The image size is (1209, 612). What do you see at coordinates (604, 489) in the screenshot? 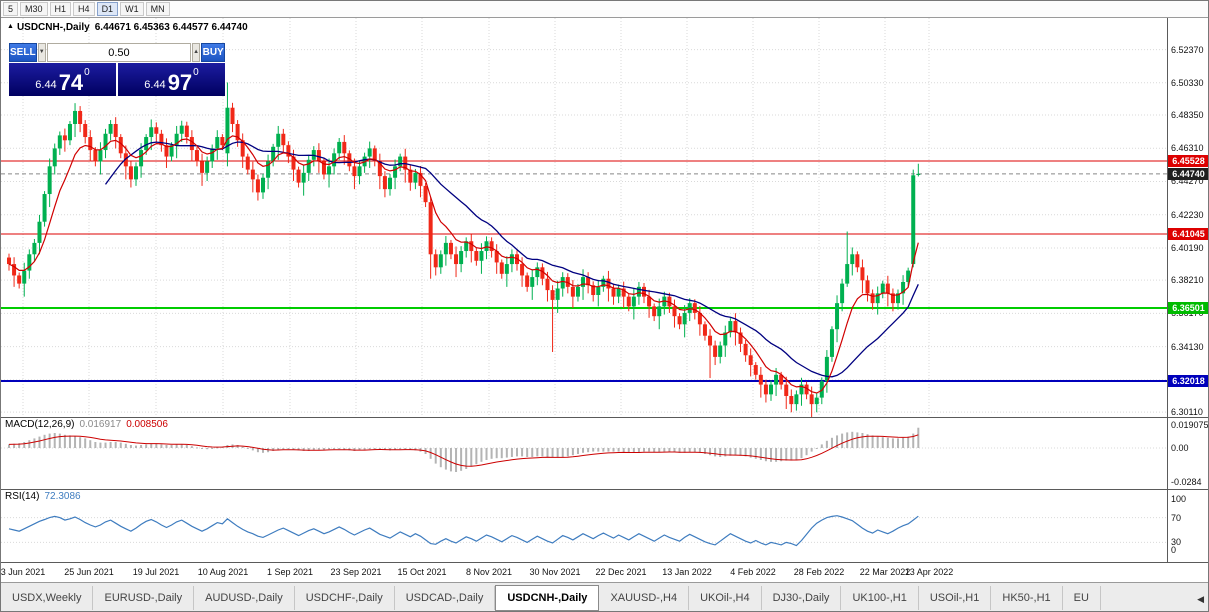
I see `rsi-panel-divider` at bounding box center [604, 489].